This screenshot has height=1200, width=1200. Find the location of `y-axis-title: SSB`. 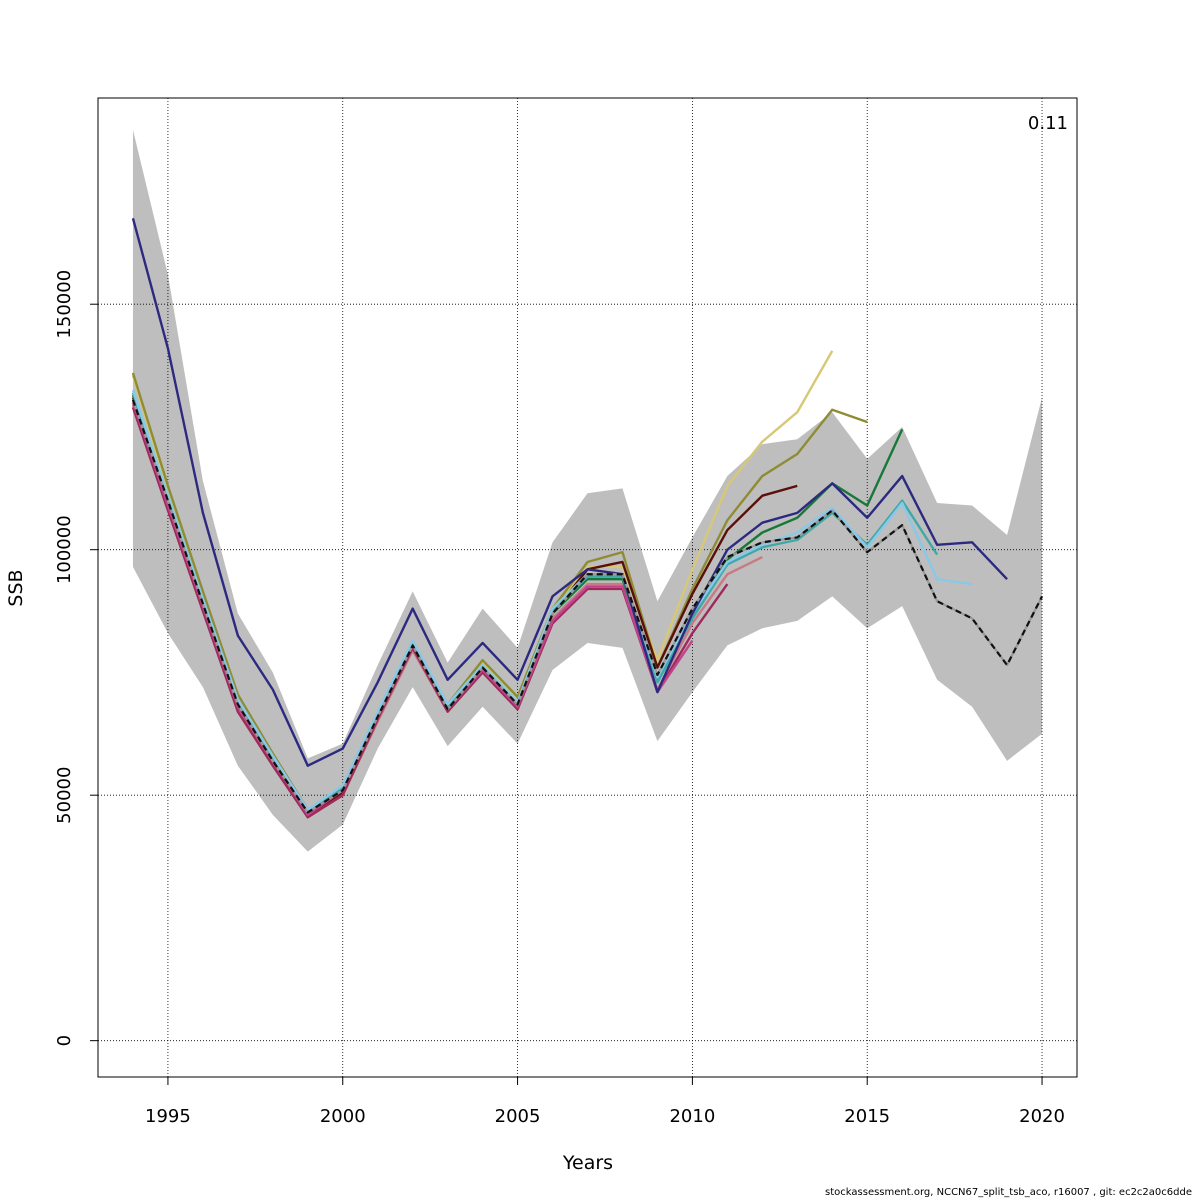

y-axis-title: SSB is located at coordinates (16, 587).